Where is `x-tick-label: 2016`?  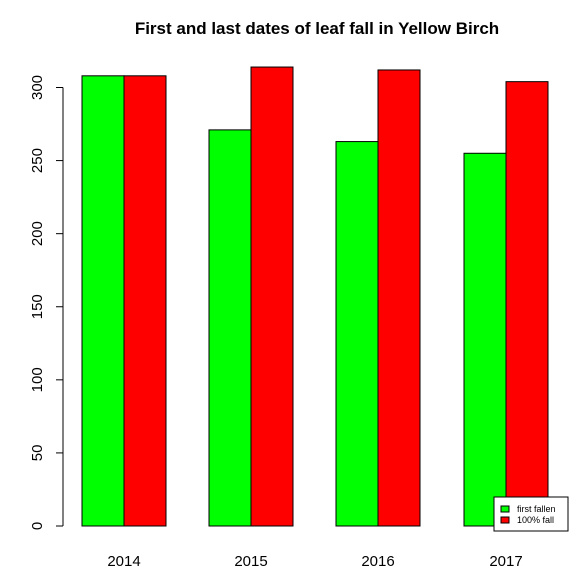
x-tick-label: 2016 is located at coordinates (377, 561).